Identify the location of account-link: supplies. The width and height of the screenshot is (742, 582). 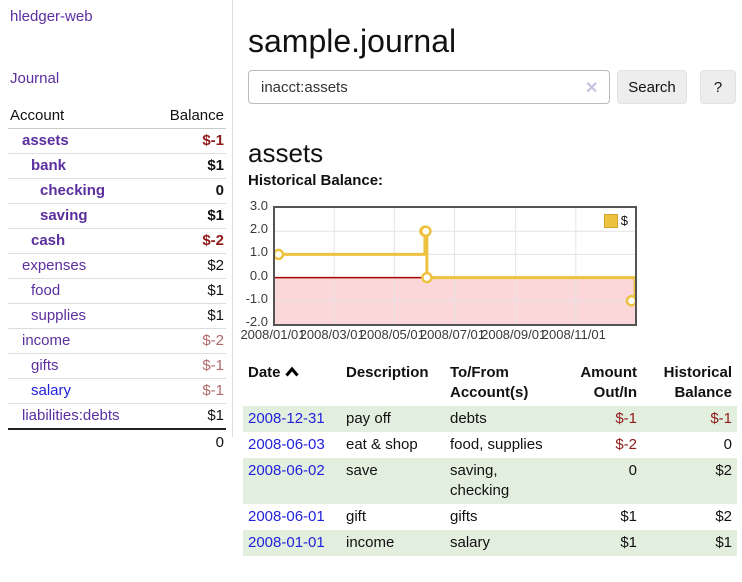
(59, 315).